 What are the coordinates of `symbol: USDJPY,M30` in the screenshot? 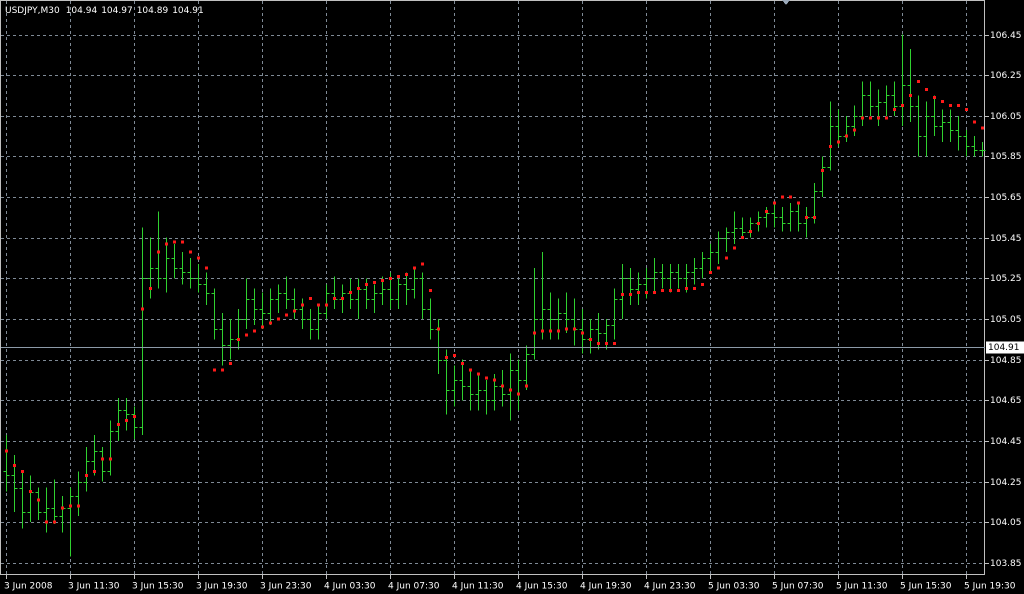 It's located at (32, 11).